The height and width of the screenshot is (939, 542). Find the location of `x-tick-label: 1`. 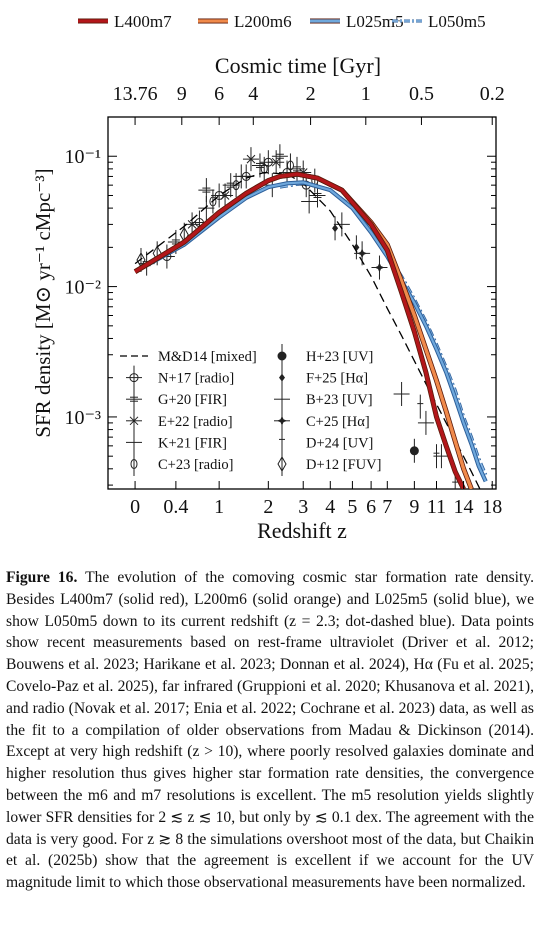

x-tick-label: 1 is located at coordinates (219, 507).